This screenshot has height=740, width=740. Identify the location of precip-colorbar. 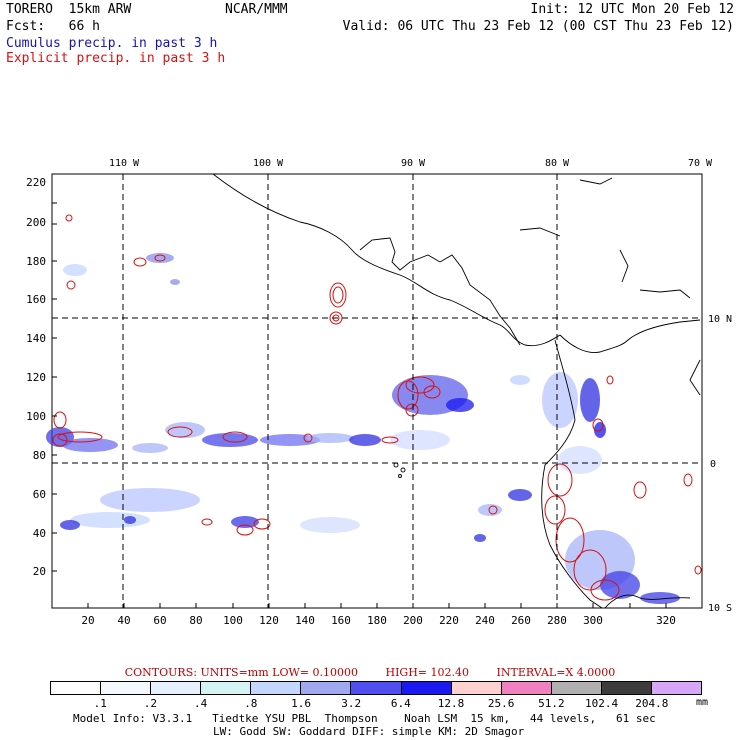
(376, 688).